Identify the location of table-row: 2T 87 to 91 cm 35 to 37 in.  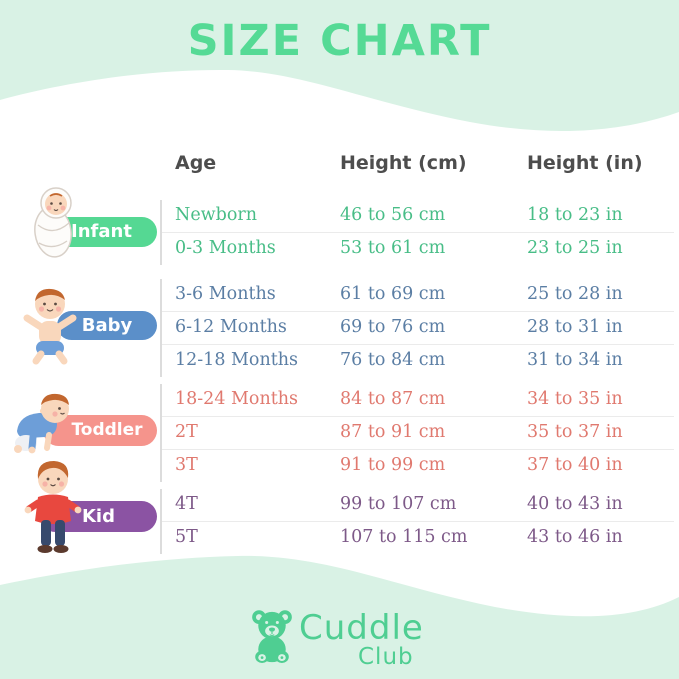
(418, 433).